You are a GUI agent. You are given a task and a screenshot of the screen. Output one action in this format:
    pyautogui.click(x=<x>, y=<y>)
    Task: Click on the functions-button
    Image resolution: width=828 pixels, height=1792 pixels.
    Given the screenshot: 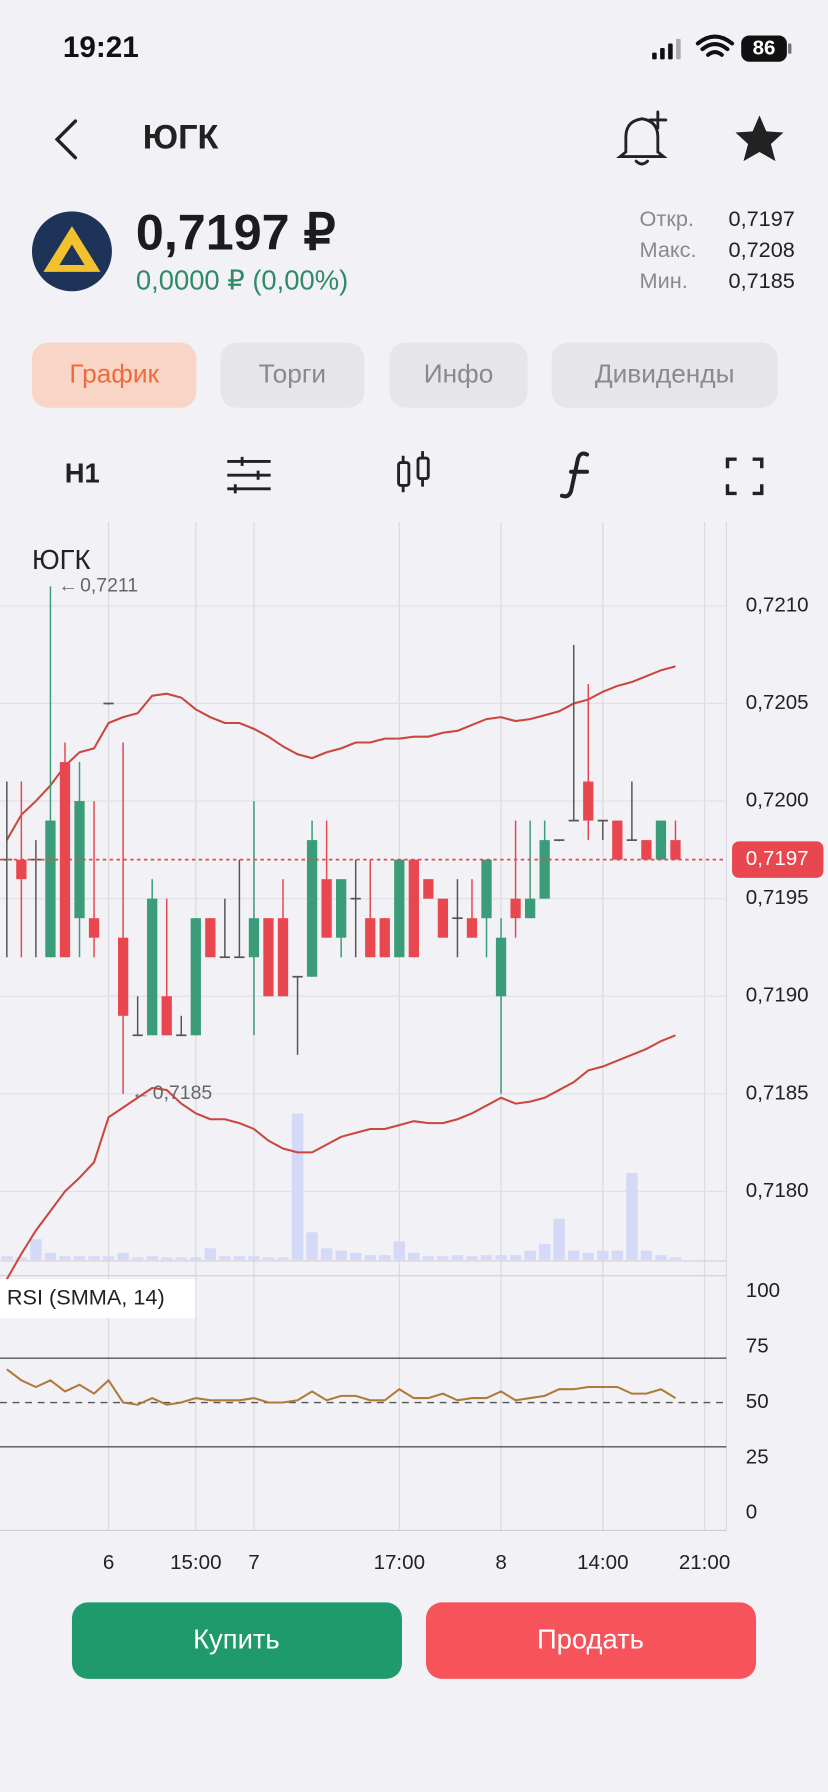 What is the action you would take?
    pyautogui.click(x=574, y=475)
    